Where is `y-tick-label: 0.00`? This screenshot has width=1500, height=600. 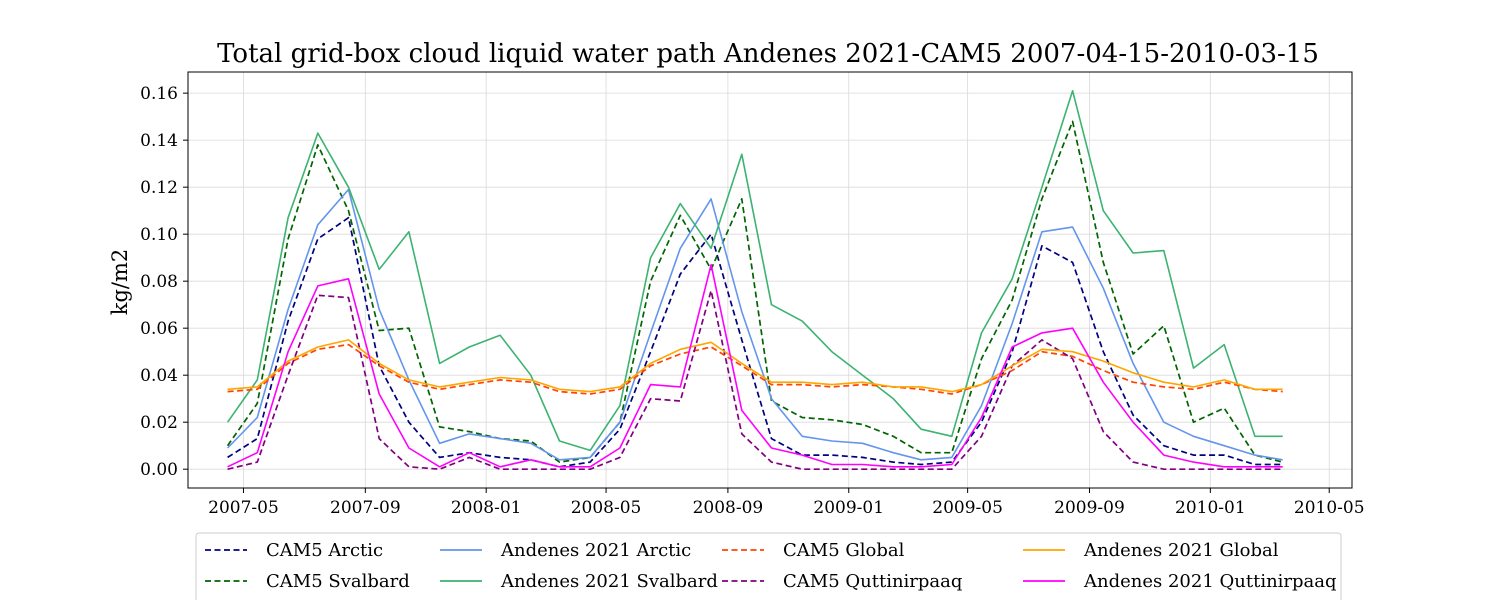
y-tick-label: 0.00 is located at coordinates (159, 470).